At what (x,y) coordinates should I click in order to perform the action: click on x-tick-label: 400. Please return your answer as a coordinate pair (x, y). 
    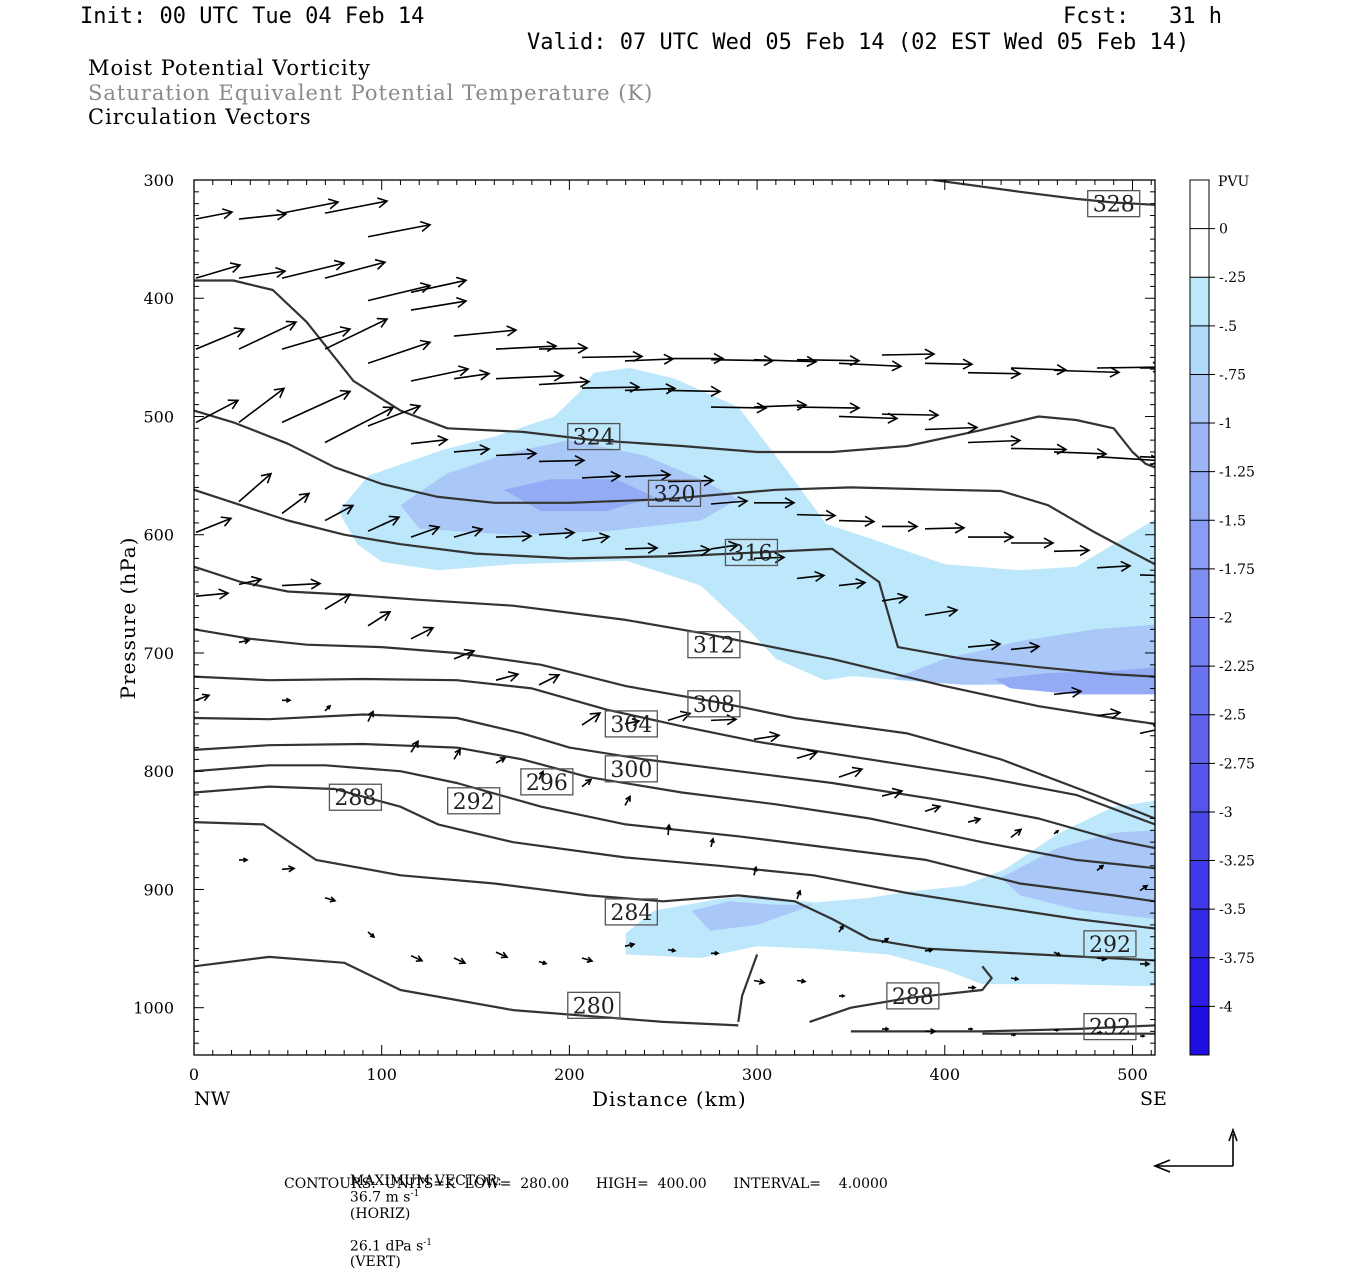
    Looking at the image, I should click on (945, 1074).